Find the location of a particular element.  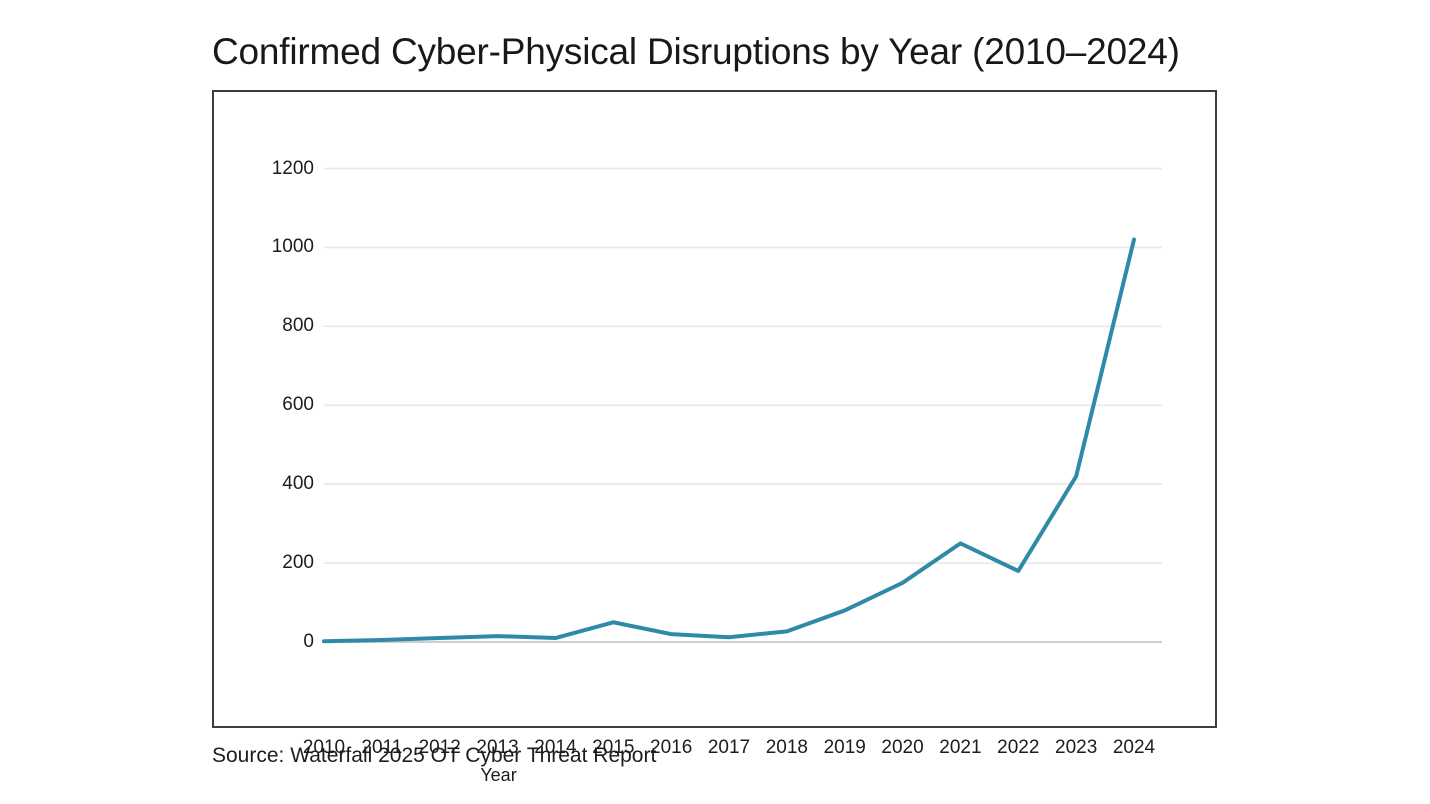

y-tick-label: 1000 is located at coordinates (292, 247).